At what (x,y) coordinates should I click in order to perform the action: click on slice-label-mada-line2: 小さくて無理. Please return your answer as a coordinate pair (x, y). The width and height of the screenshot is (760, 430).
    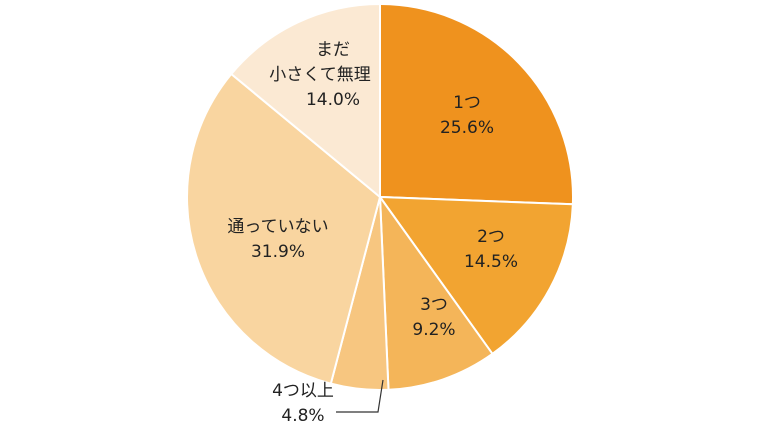
    Looking at the image, I should click on (320, 75).